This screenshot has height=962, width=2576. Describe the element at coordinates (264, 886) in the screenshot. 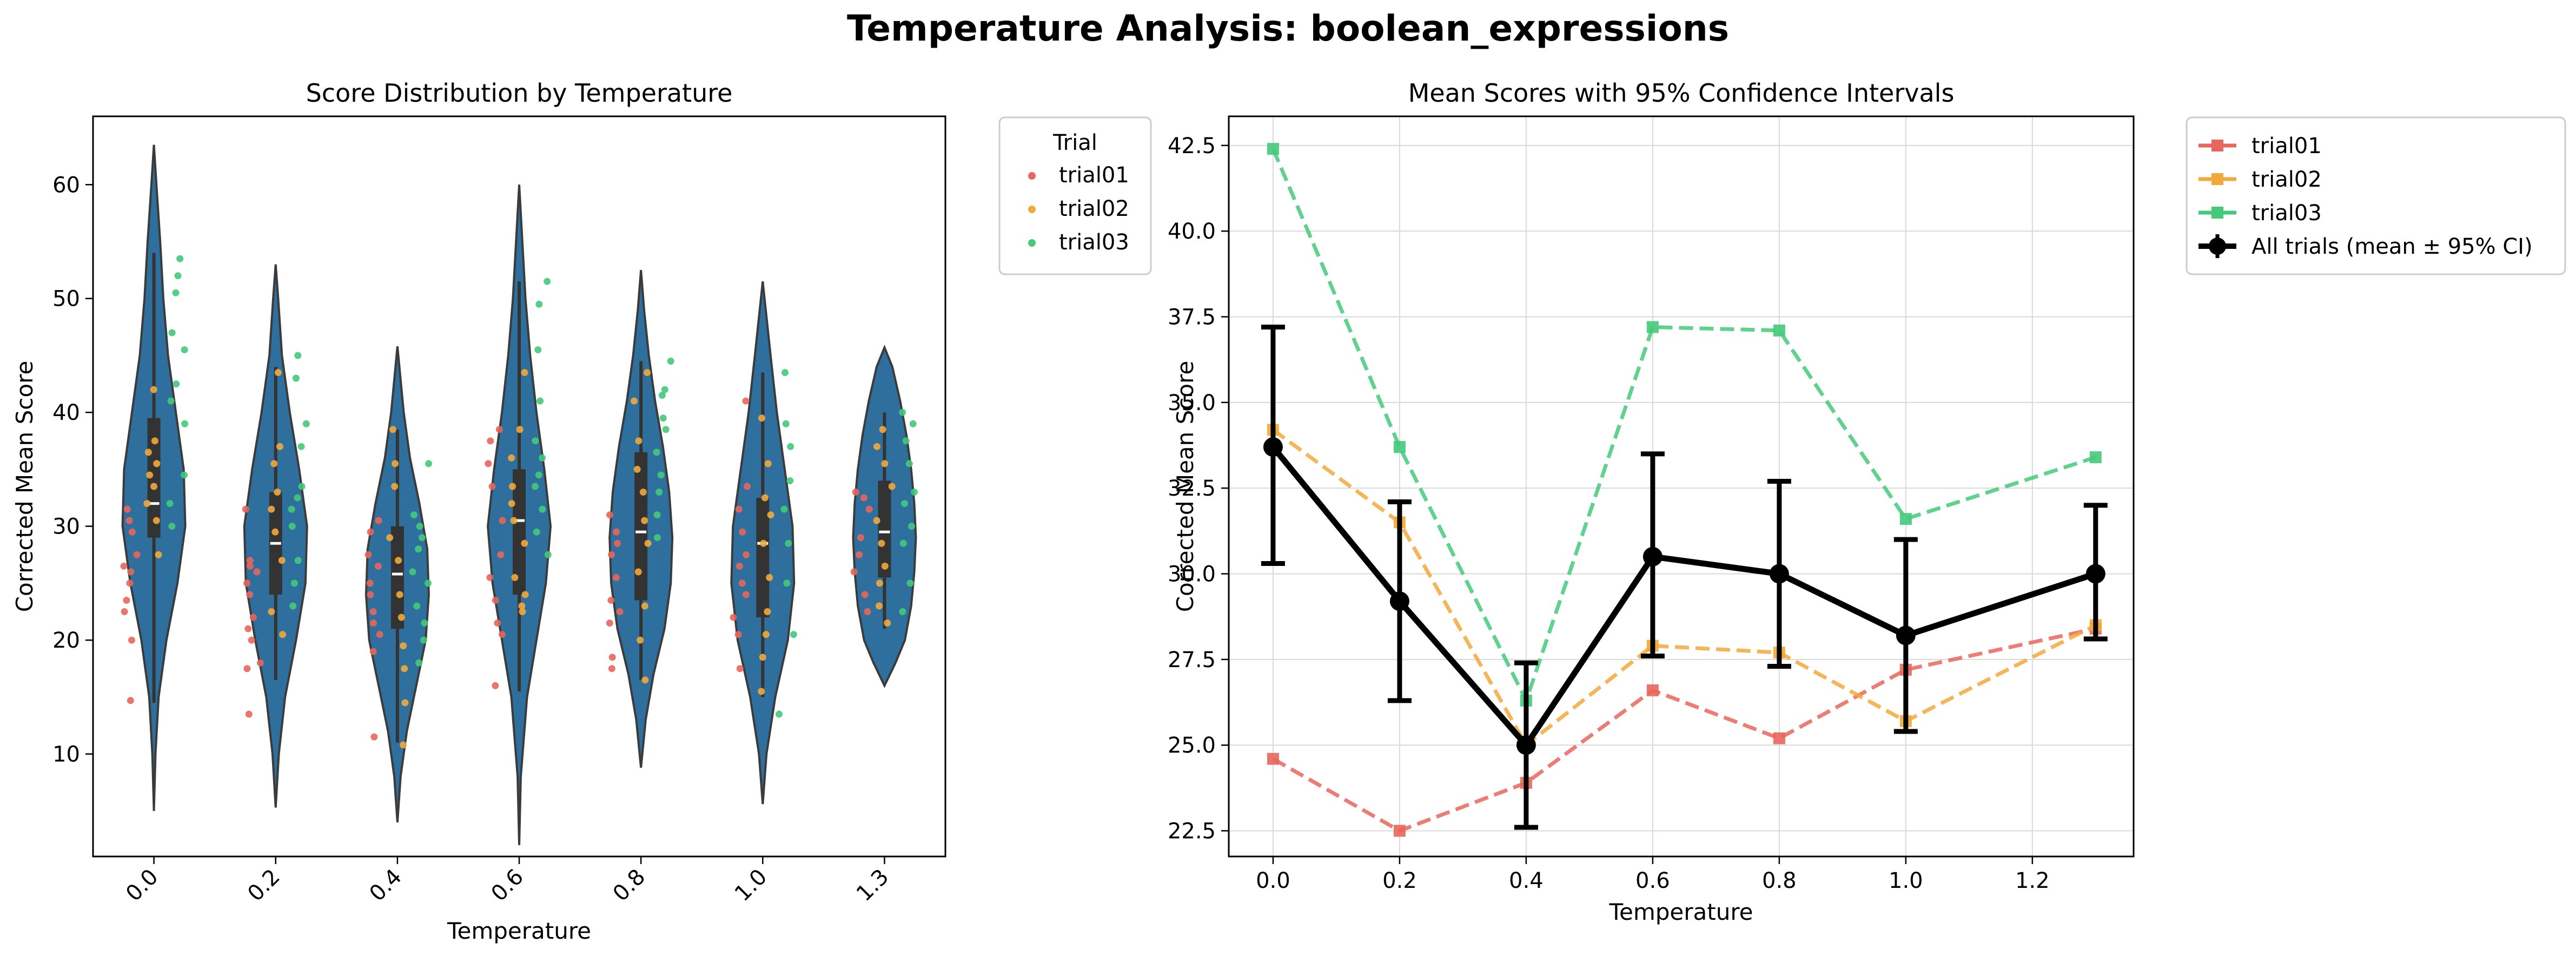

I see `x-tick-label: 0.2` at that location.